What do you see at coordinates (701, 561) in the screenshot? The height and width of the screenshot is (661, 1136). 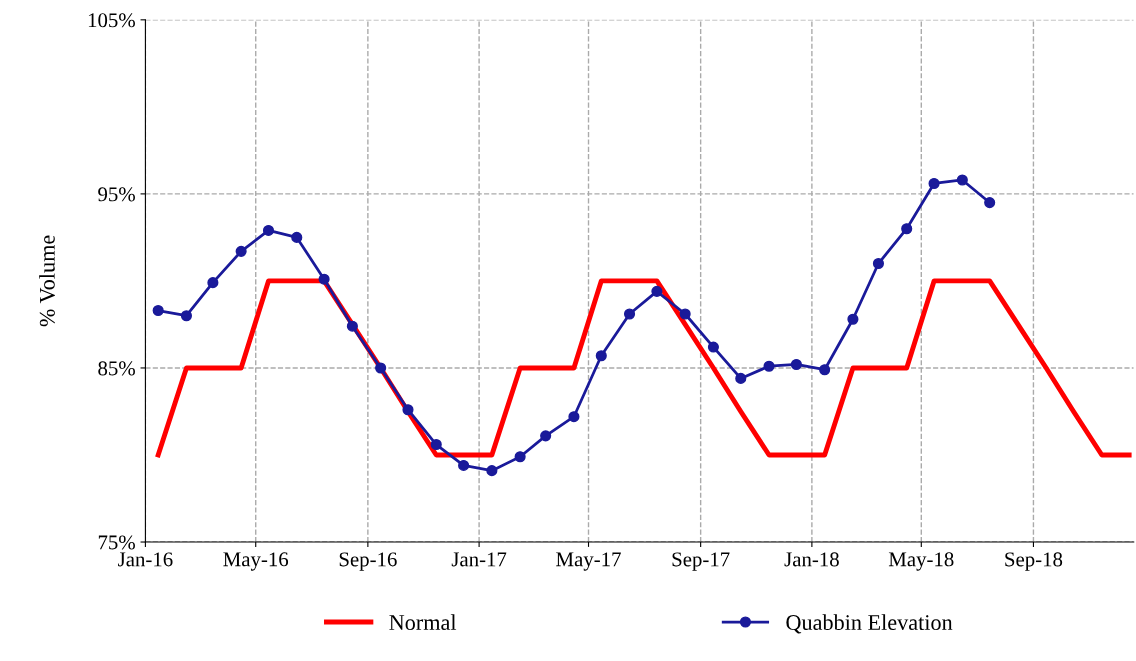 I see `x-tick-label: Sep-17` at bounding box center [701, 561].